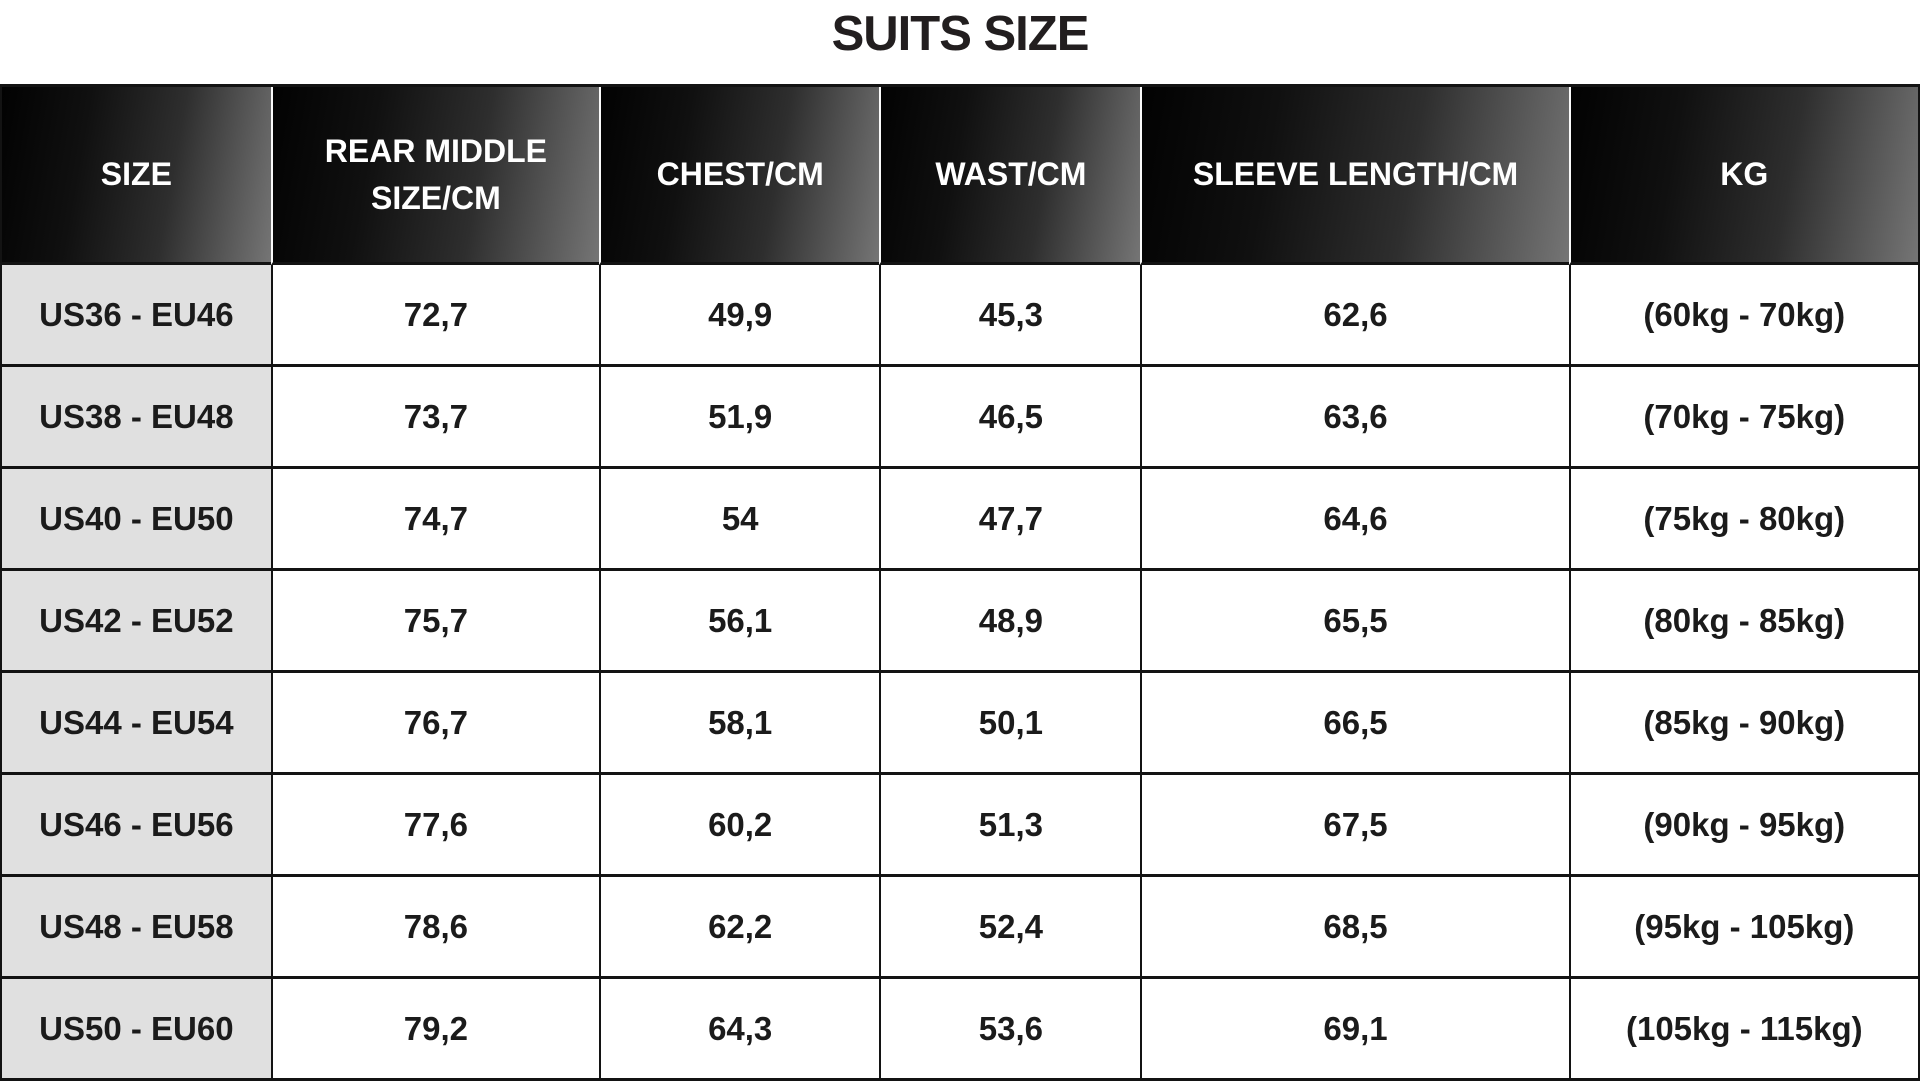  What do you see at coordinates (135, 1030) in the screenshot?
I see `size-label-cell: US50 - EU60` at bounding box center [135, 1030].